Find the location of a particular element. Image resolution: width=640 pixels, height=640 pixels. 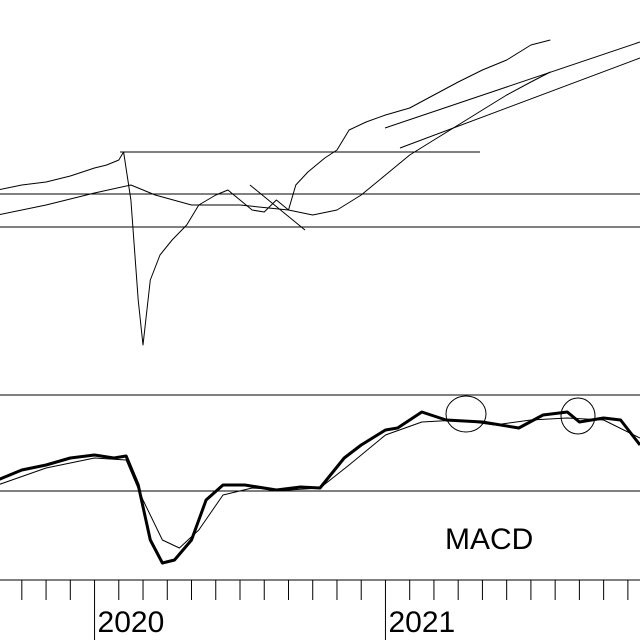

trend-line is located at coordinates (277, 207).